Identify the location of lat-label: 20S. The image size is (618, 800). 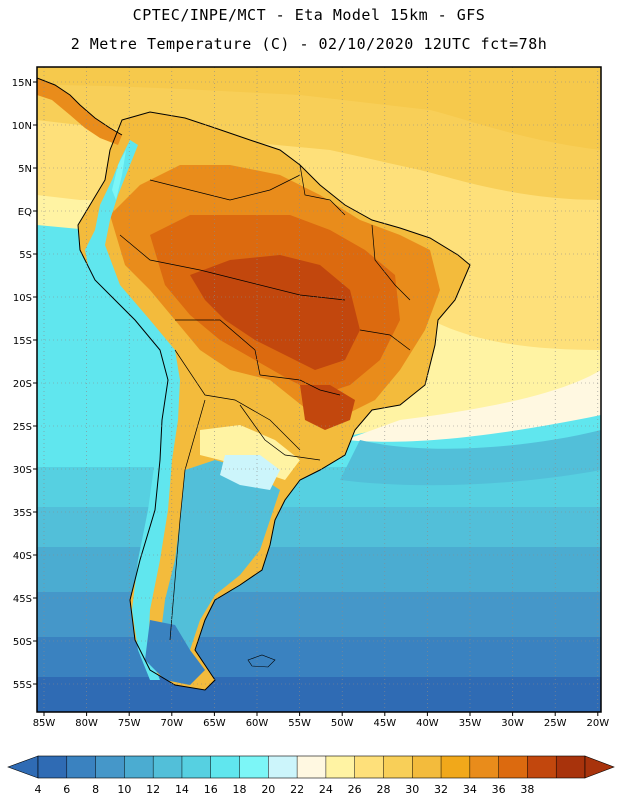
(22, 384).